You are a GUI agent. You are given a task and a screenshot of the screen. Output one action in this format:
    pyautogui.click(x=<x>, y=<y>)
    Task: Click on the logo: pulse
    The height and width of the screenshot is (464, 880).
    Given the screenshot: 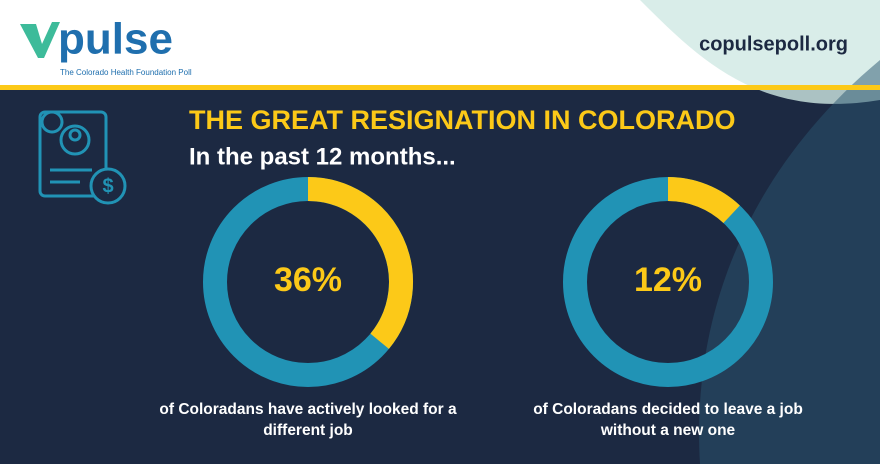 What is the action you would take?
    pyautogui.click(x=115, y=39)
    